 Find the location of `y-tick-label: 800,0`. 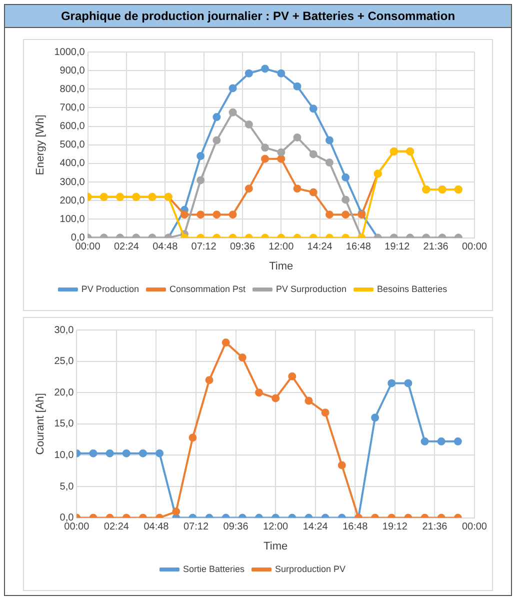

y-tick-label: 800,0 is located at coordinates (73, 89).